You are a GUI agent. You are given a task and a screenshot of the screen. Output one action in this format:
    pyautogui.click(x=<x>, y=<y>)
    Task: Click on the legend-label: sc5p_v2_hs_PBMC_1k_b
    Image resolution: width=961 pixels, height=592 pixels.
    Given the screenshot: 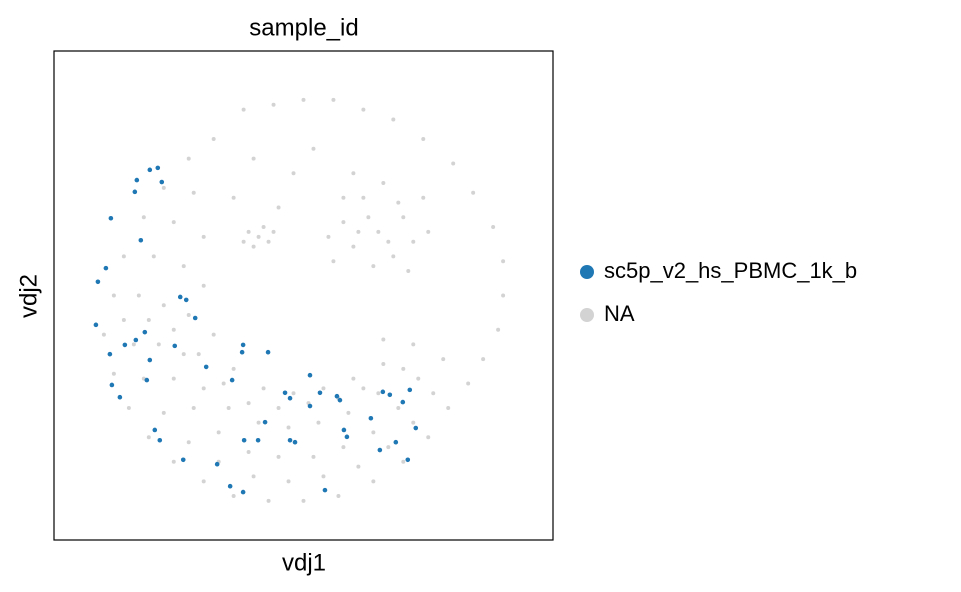 What is the action you would take?
    pyautogui.click(x=730, y=270)
    